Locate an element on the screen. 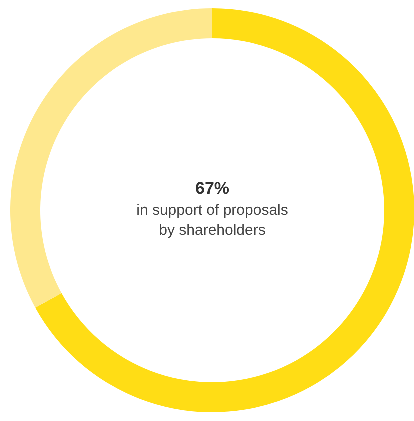 The image size is (414, 421). text: in support of proposals by shareholders is located at coordinates (212, 220).